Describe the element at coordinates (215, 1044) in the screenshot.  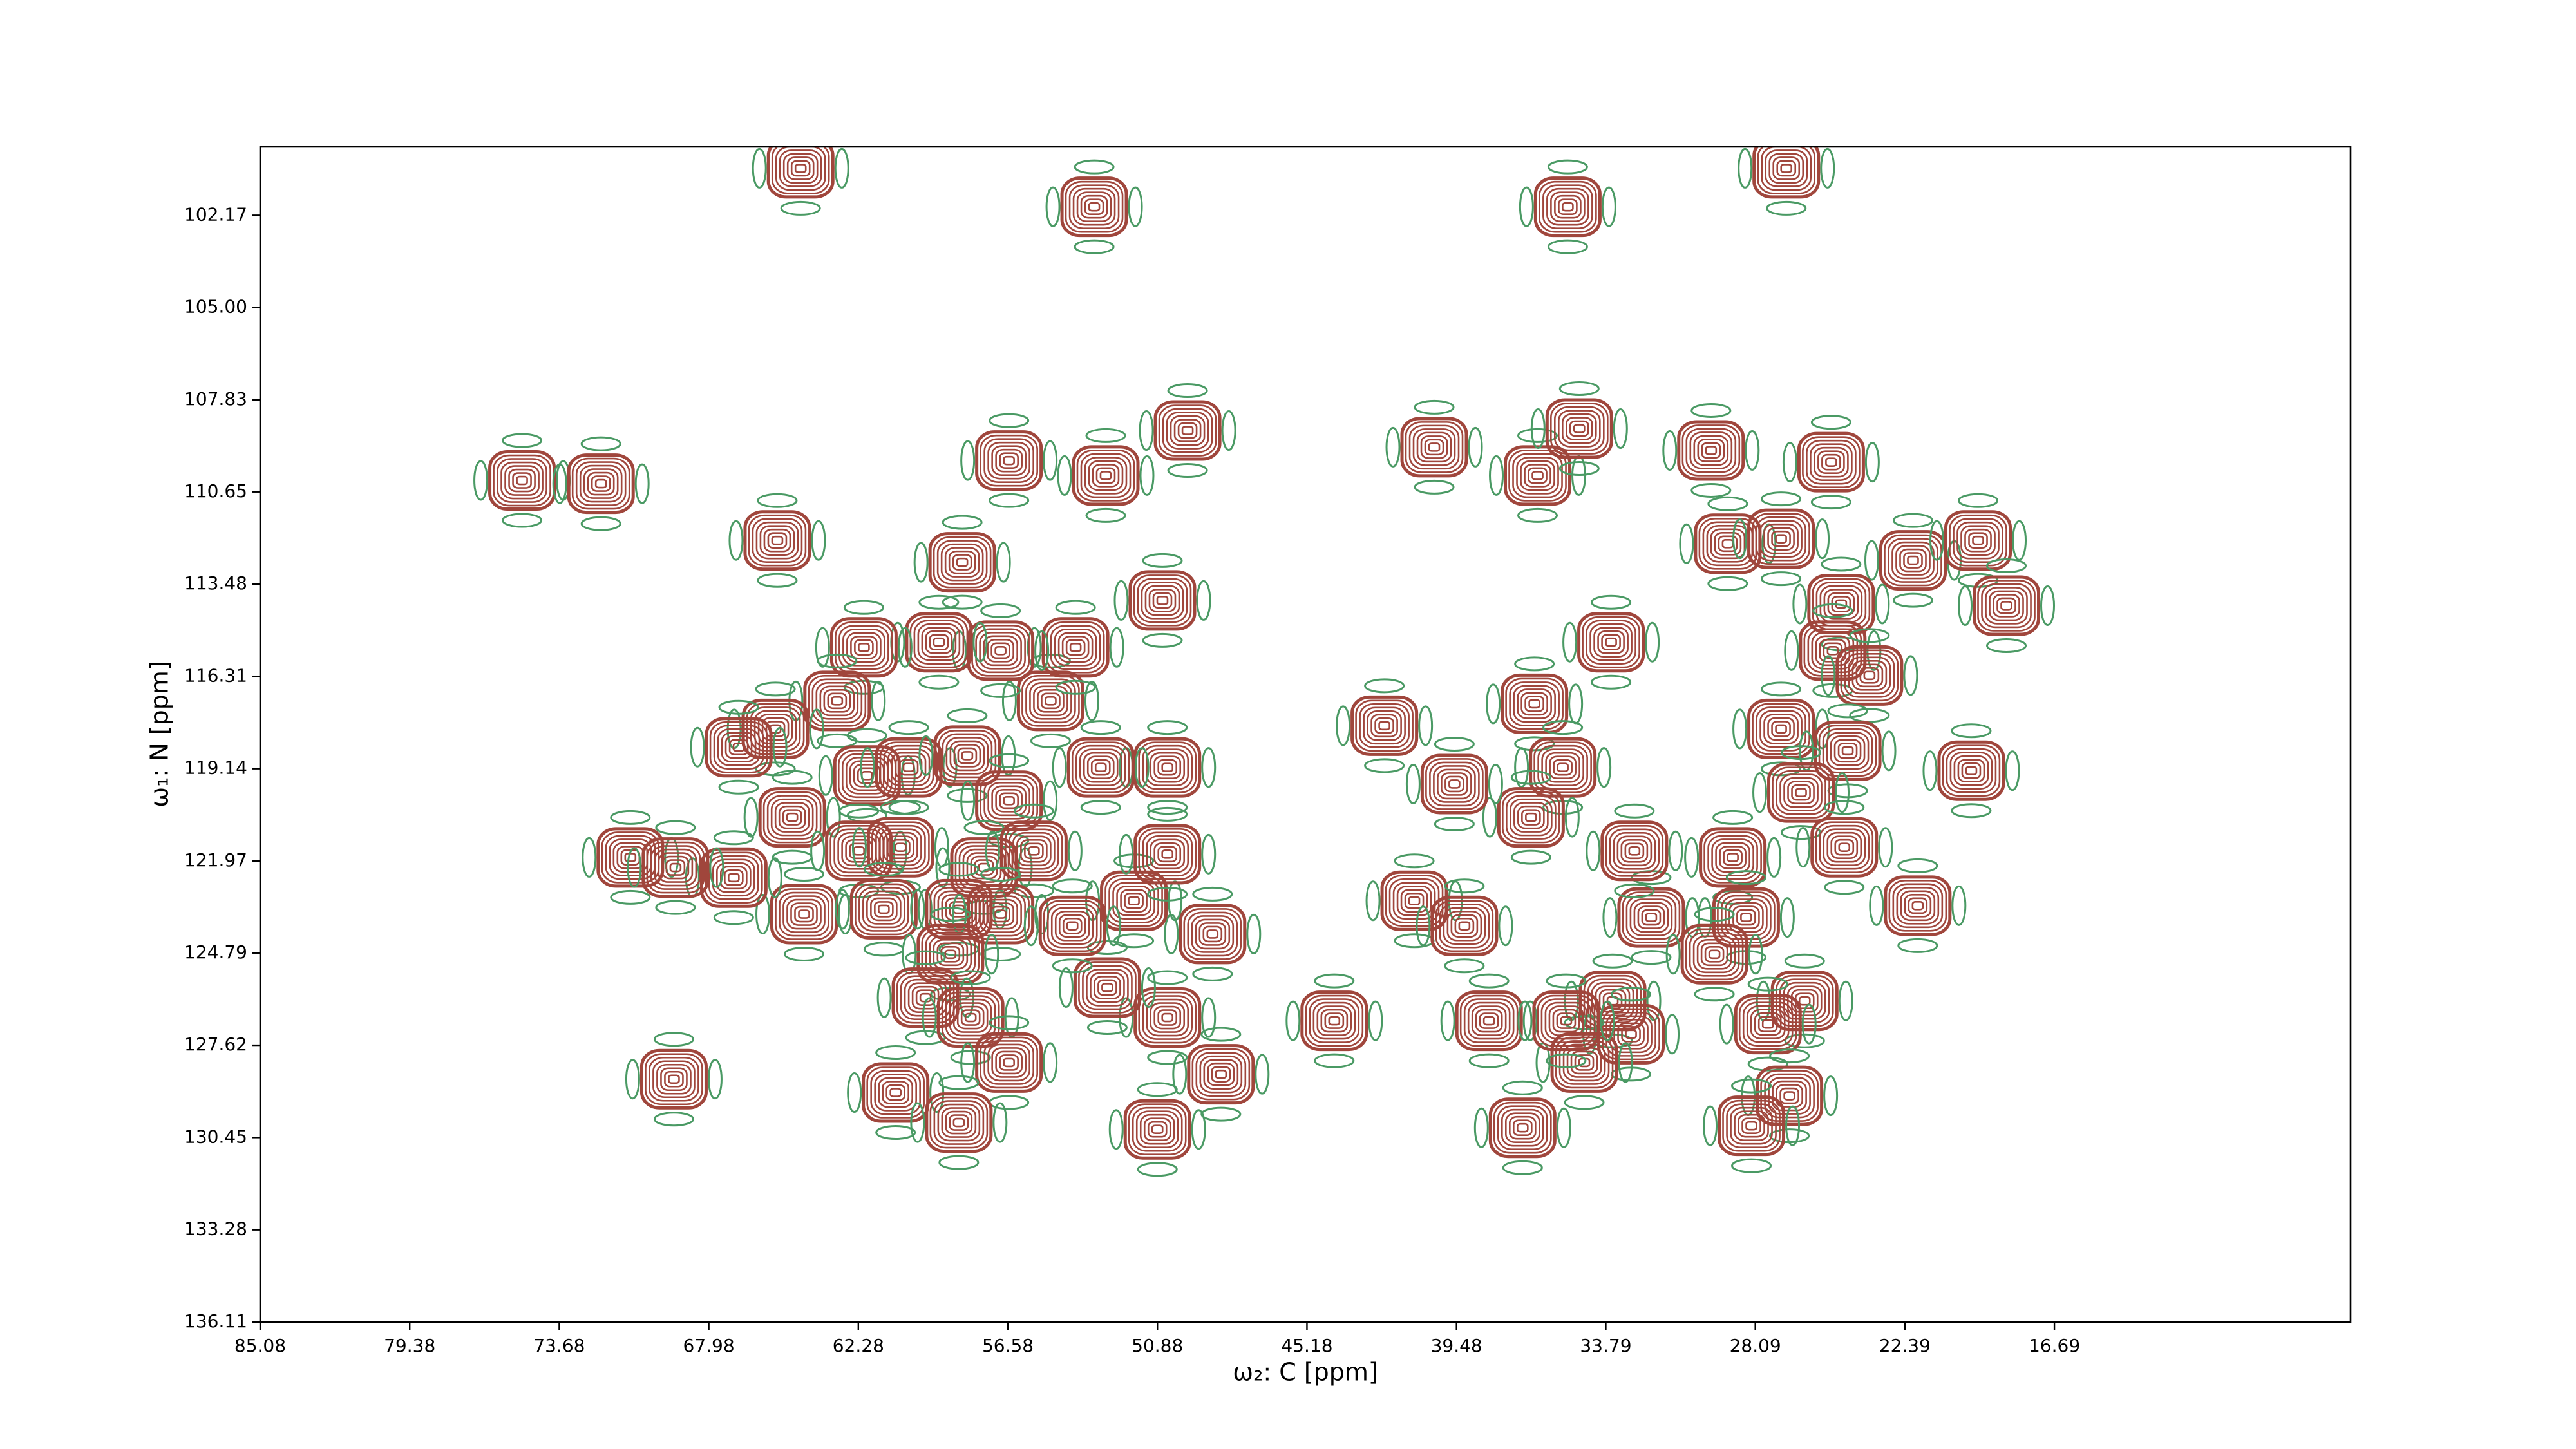
I see `y-tick-label: 127.62` at that location.